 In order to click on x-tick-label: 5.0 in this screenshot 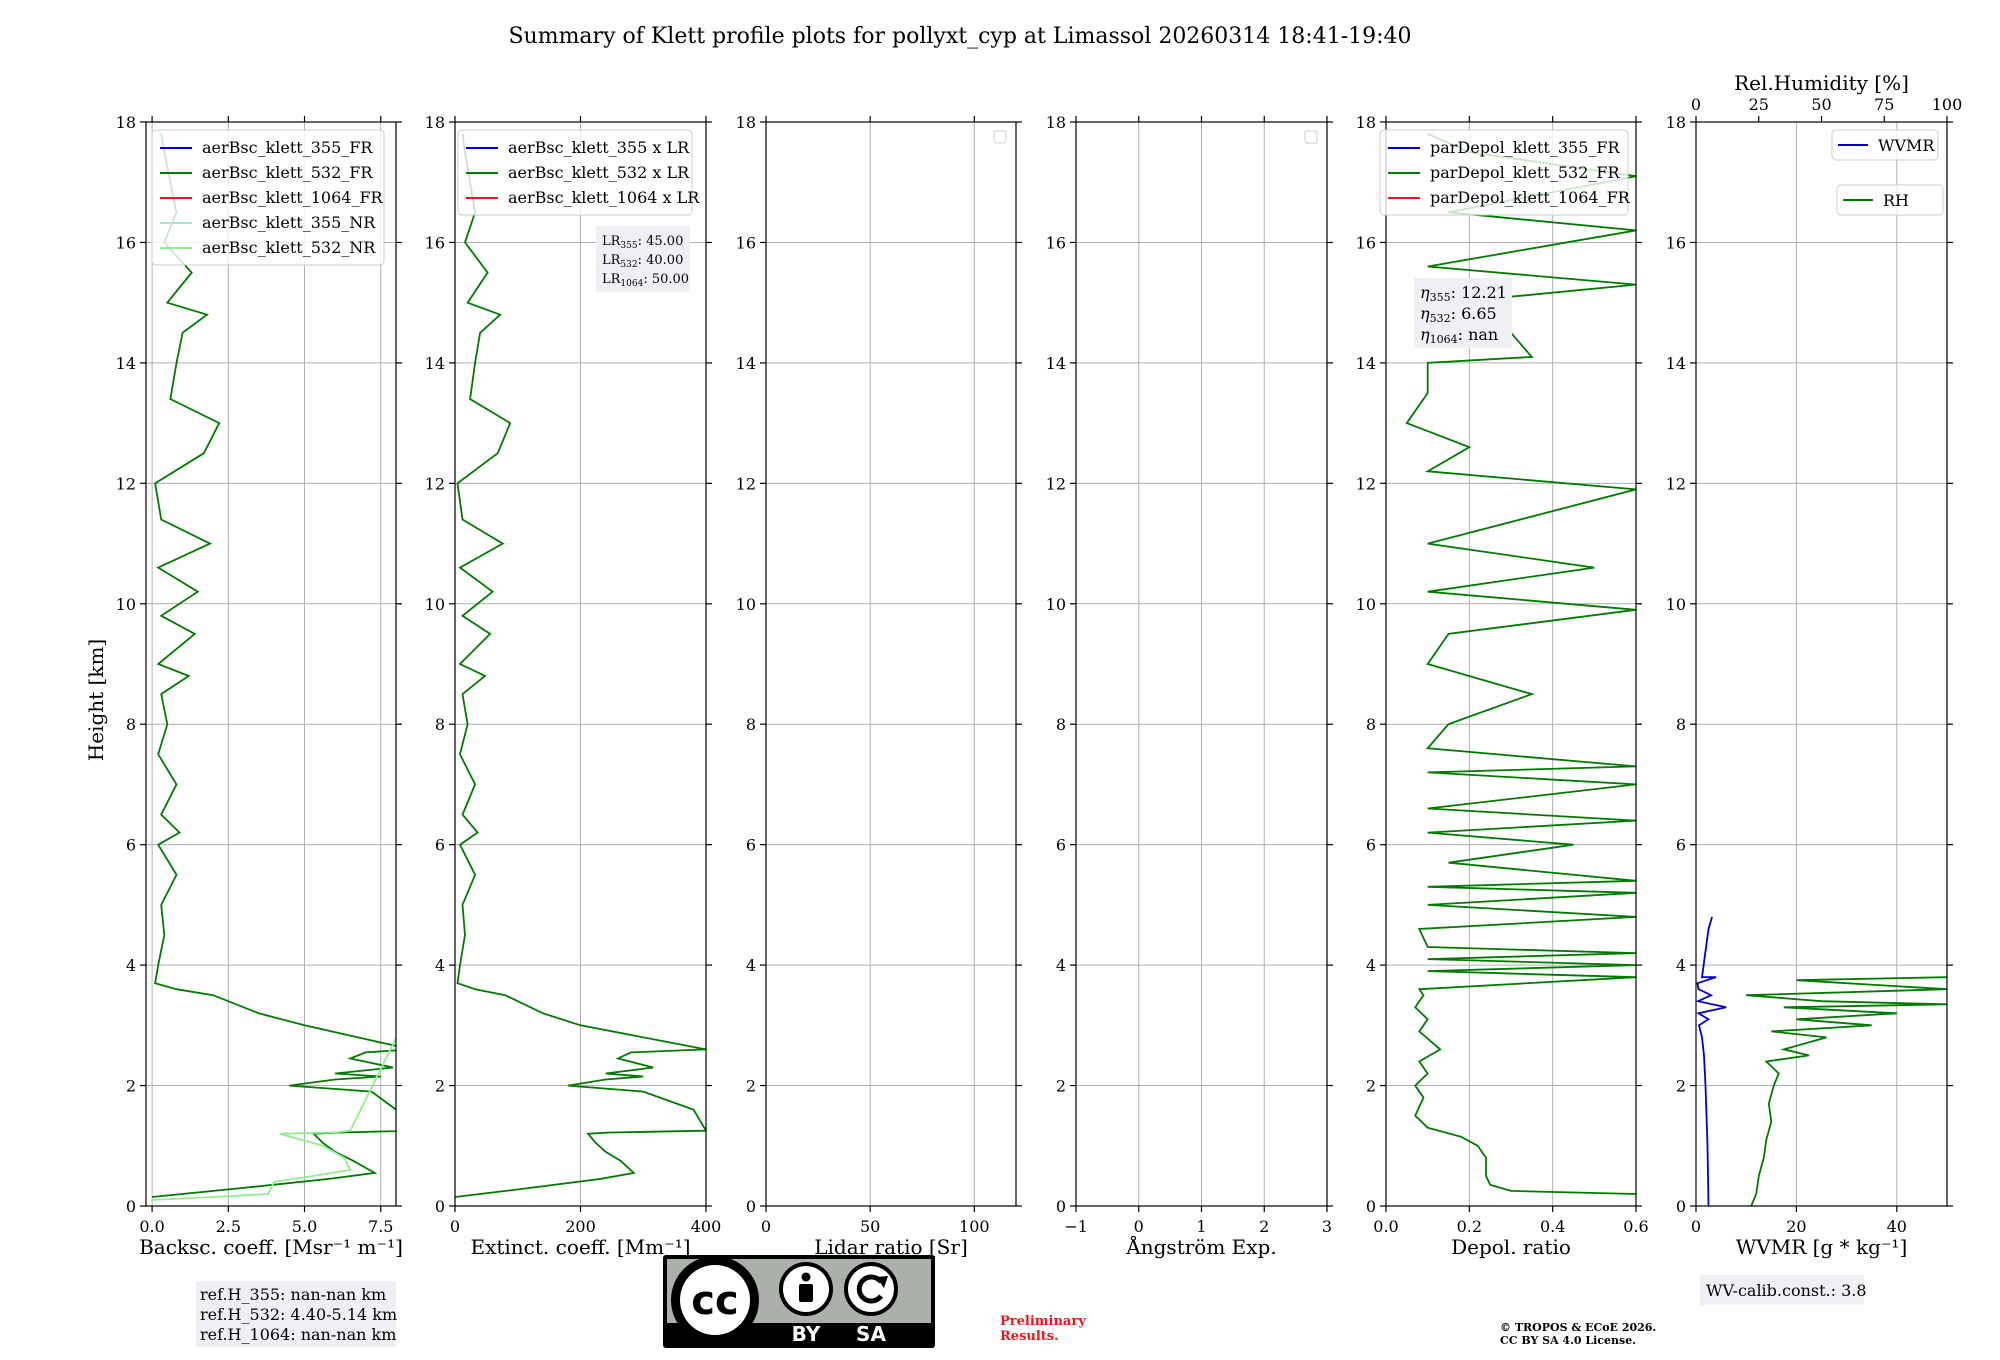, I will do `click(304, 1226)`.